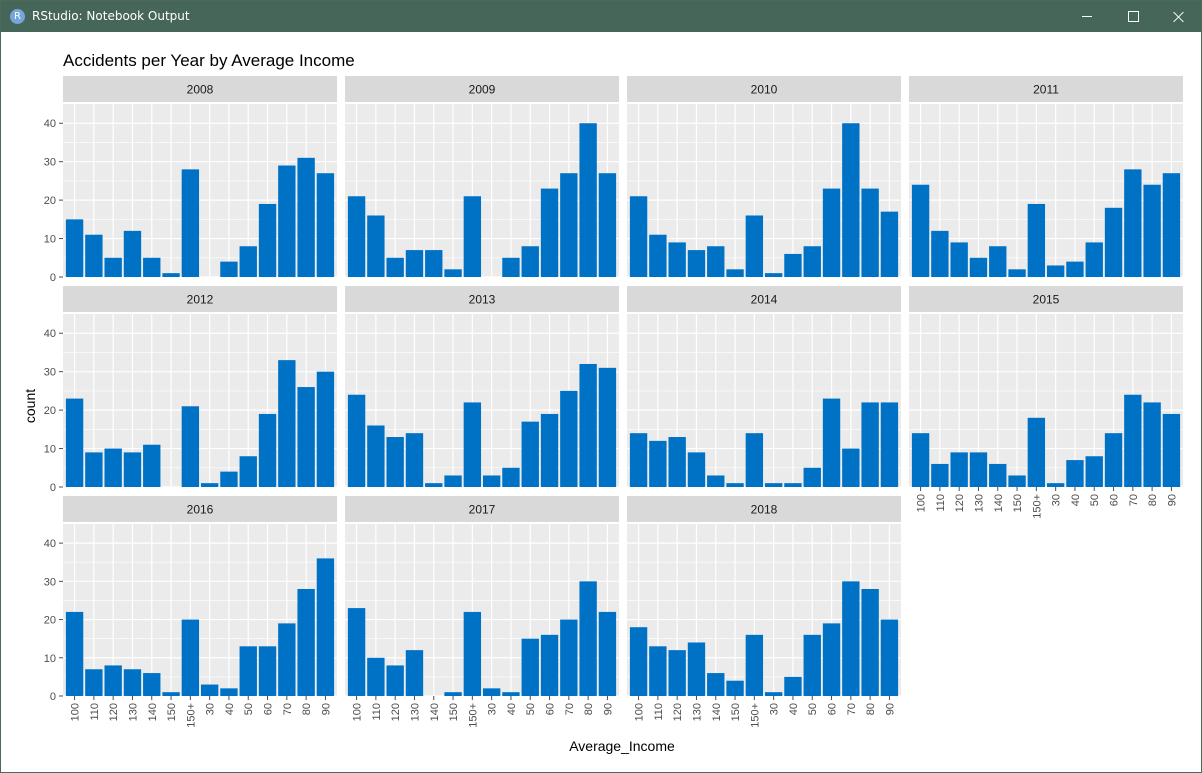 The image size is (1202, 773). Describe the element at coordinates (472, 236) in the screenshot. I see `bar-2009-150+` at that location.